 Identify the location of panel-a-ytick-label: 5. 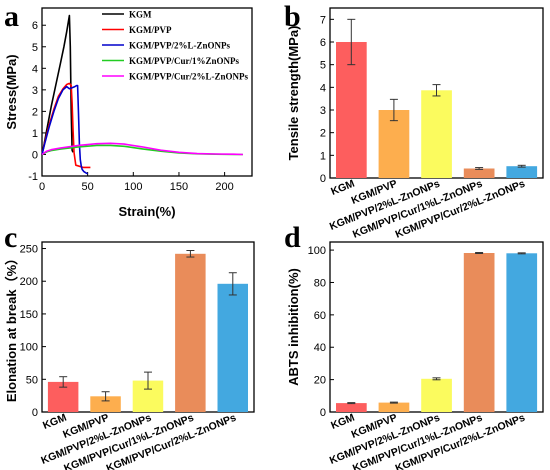
(35, 48).